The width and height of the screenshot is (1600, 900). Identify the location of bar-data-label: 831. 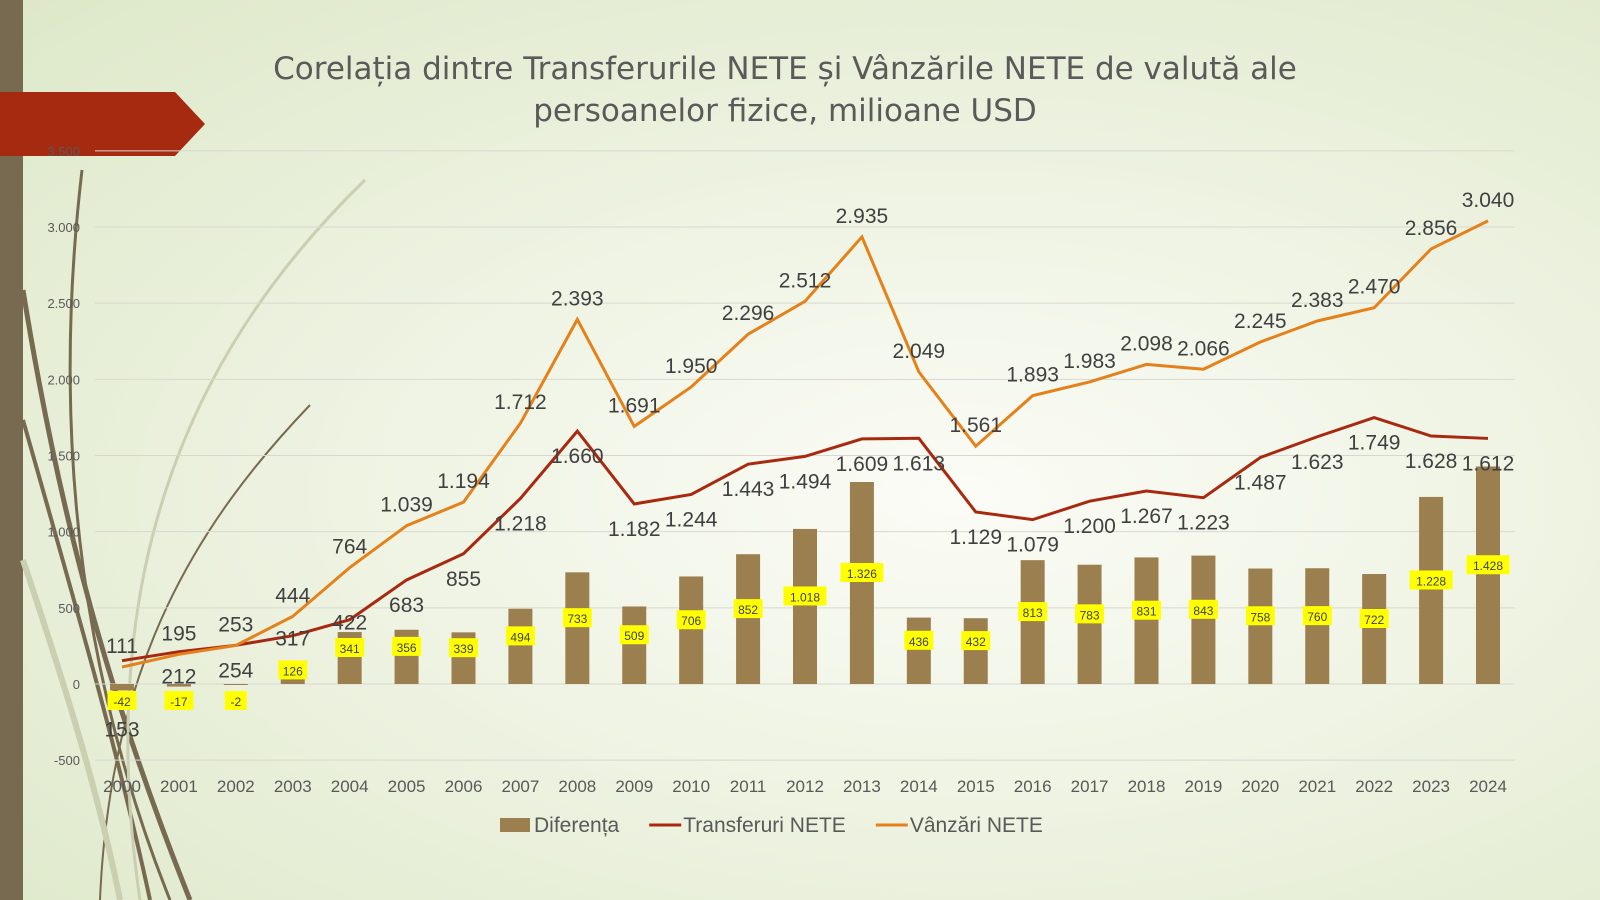
(1146, 612).